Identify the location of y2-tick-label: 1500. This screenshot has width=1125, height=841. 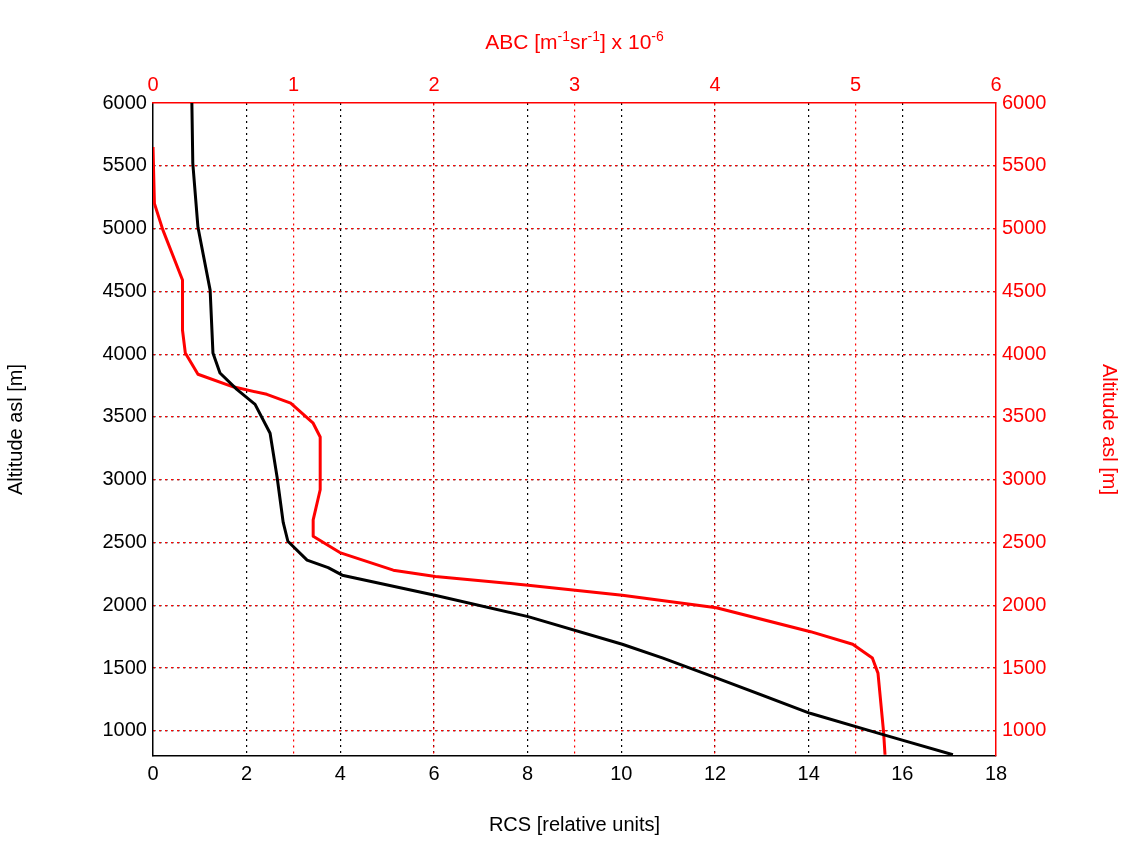
(1024, 666).